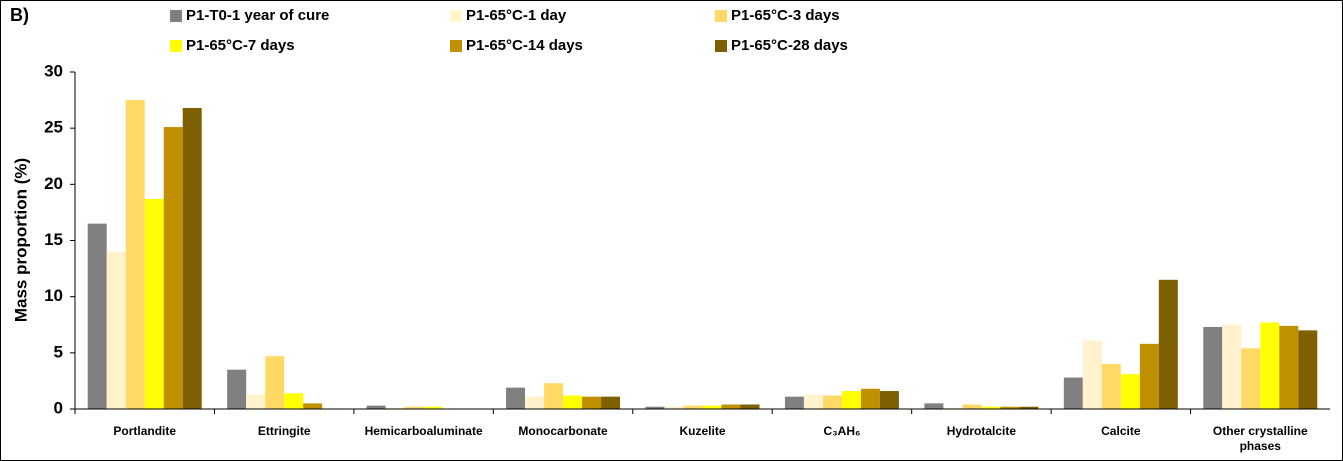 The width and height of the screenshot is (1343, 461). I want to click on y-axis-label: Mass proportion (%), so click(20, 240).